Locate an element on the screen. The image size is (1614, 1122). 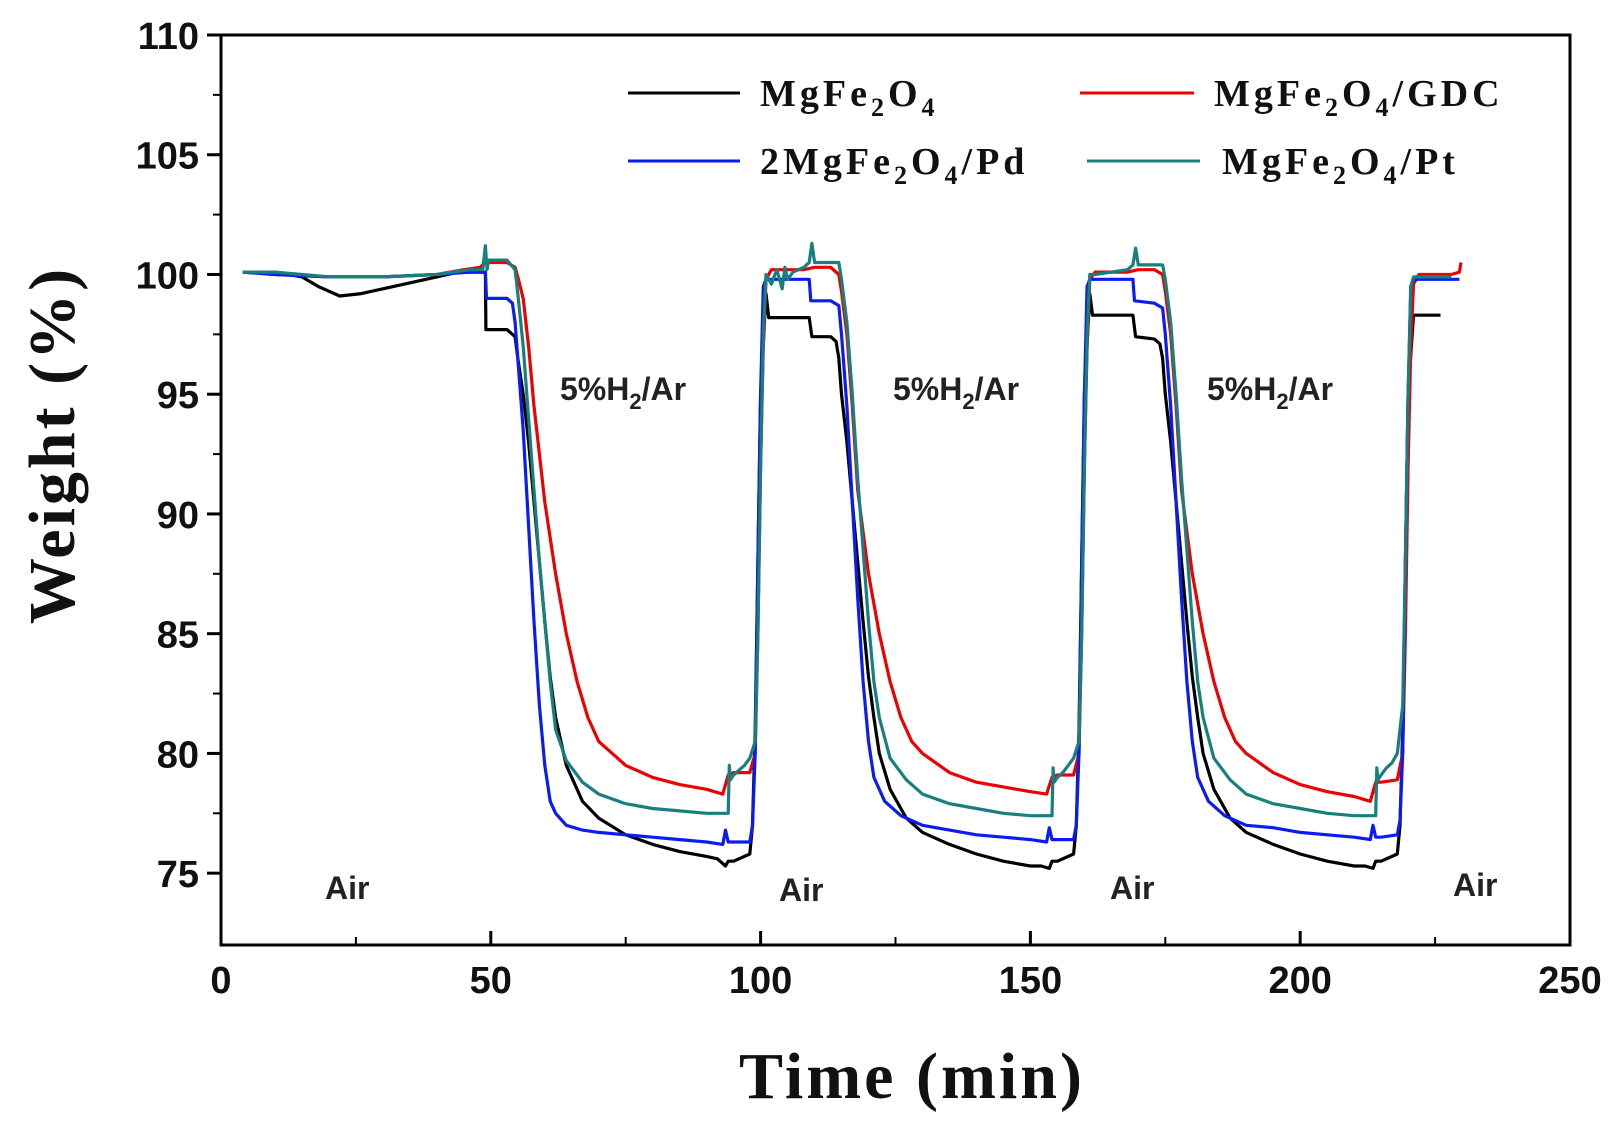
x-axis-title: Time (min) is located at coordinates (912, 1076).